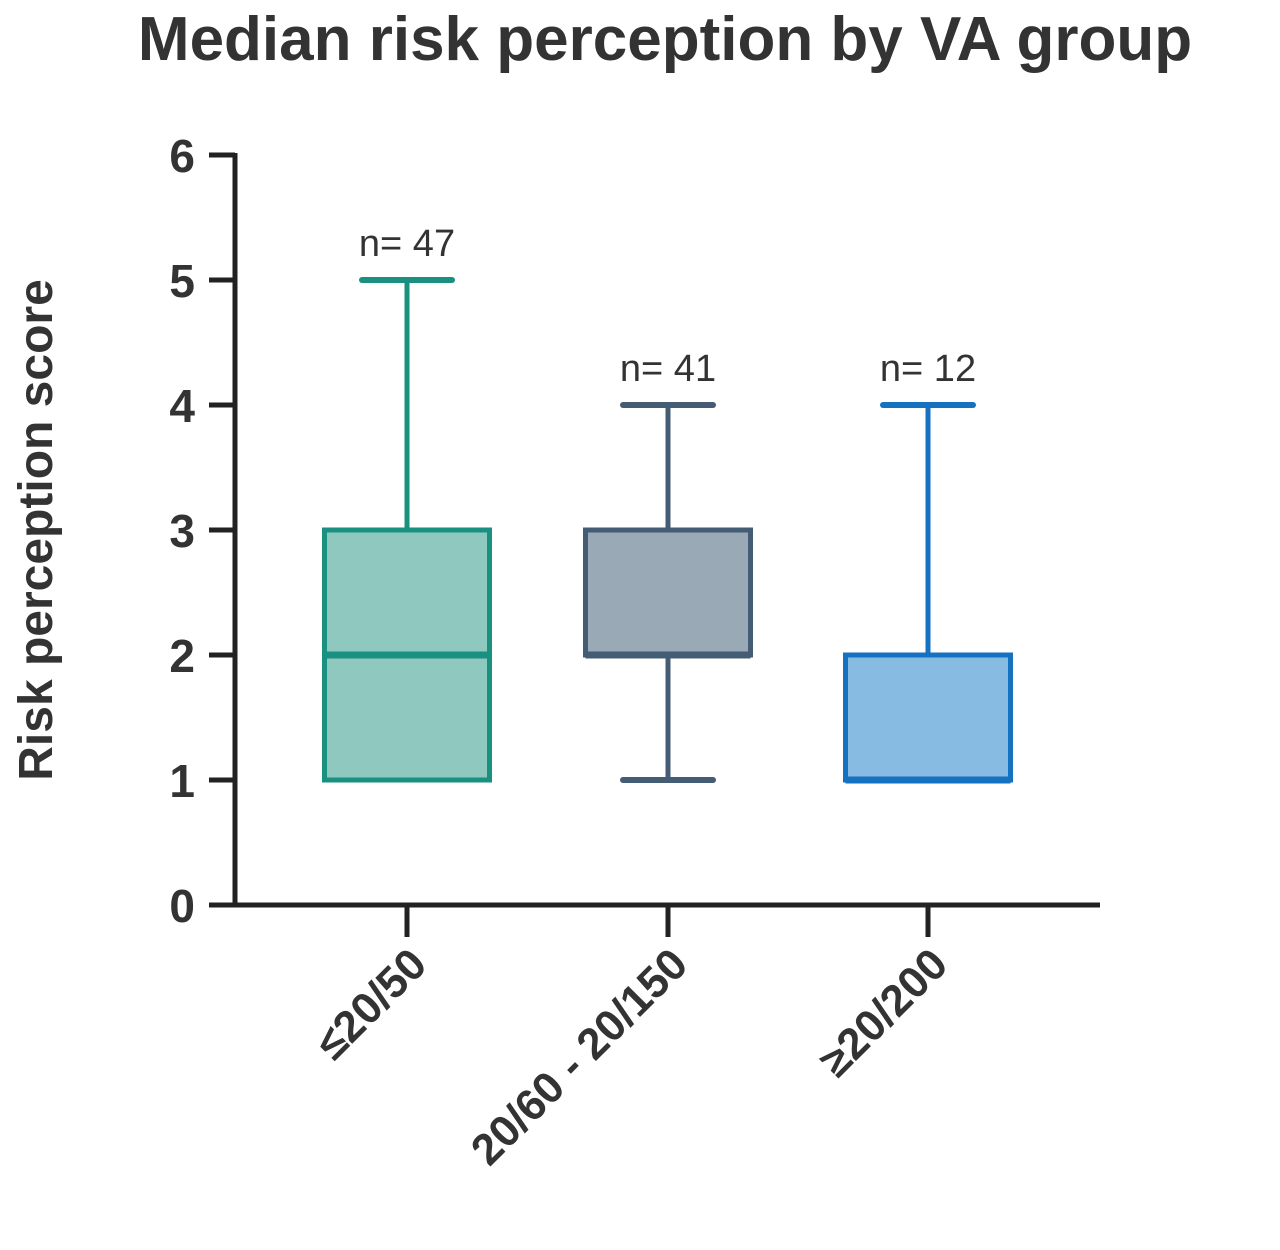 The image size is (1280, 1250). What do you see at coordinates (883, 1012) in the screenshot?
I see `x-tick-label: ≥20/200` at bounding box center [883, 1012].